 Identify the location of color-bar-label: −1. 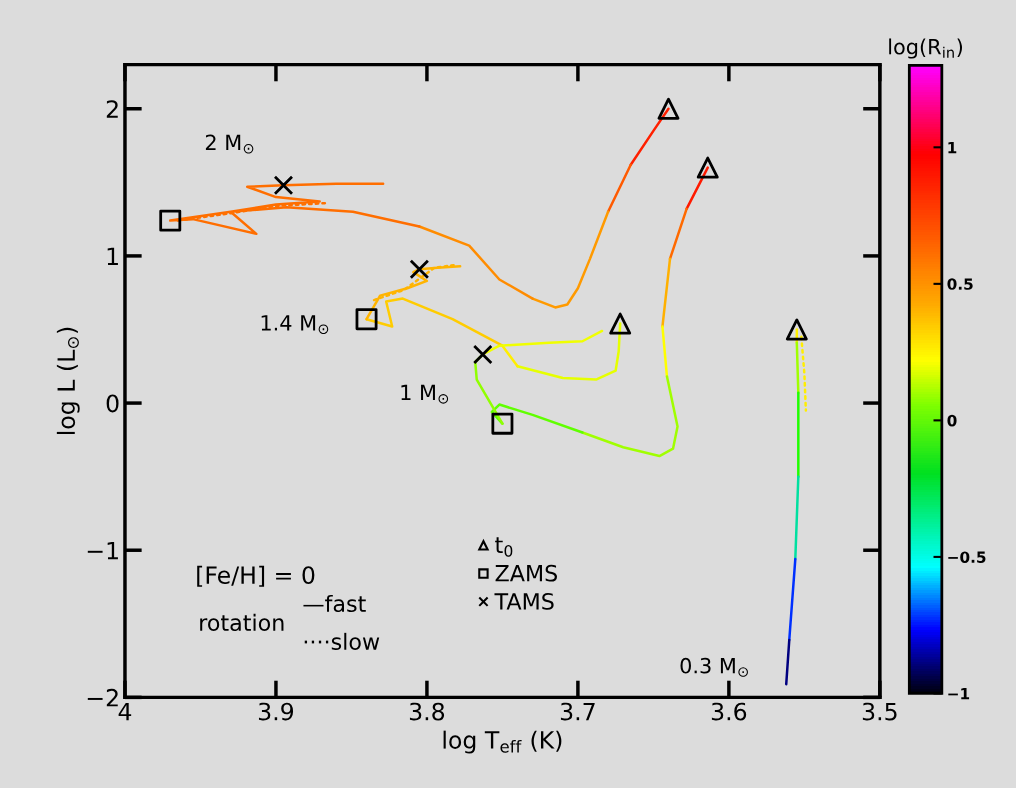
(959, 694).